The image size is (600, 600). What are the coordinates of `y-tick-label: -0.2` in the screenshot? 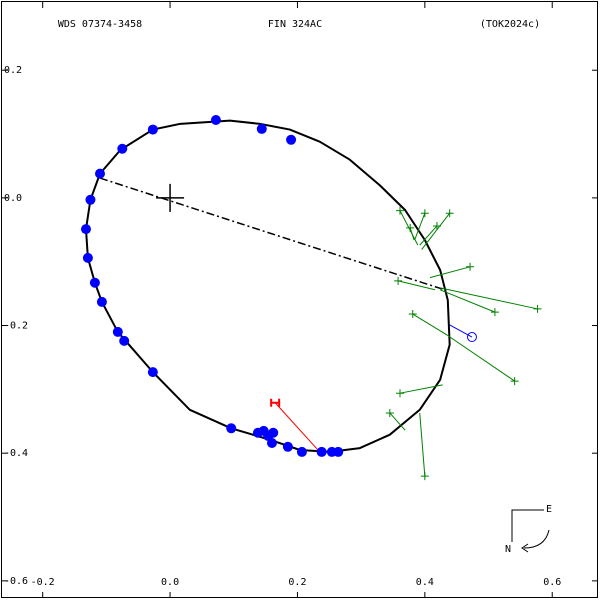 It's located at (16, 326).